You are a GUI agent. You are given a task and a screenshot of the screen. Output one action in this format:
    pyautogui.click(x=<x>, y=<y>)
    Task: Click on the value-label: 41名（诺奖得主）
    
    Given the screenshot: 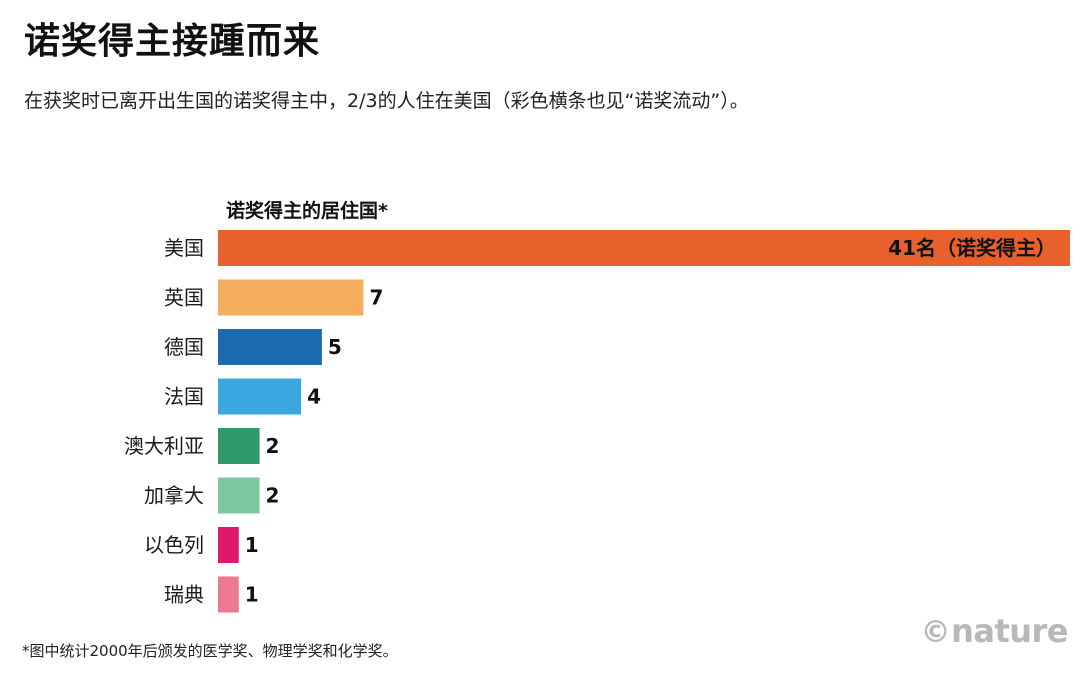 What is the action you would take?
    pyautogui.click(x=972, y=248)
    